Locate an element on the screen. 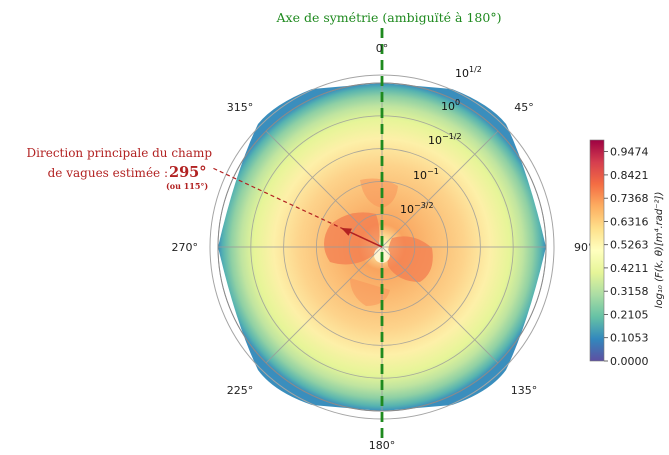  angle-label-45: 45° is located at coordinates (524, 107).